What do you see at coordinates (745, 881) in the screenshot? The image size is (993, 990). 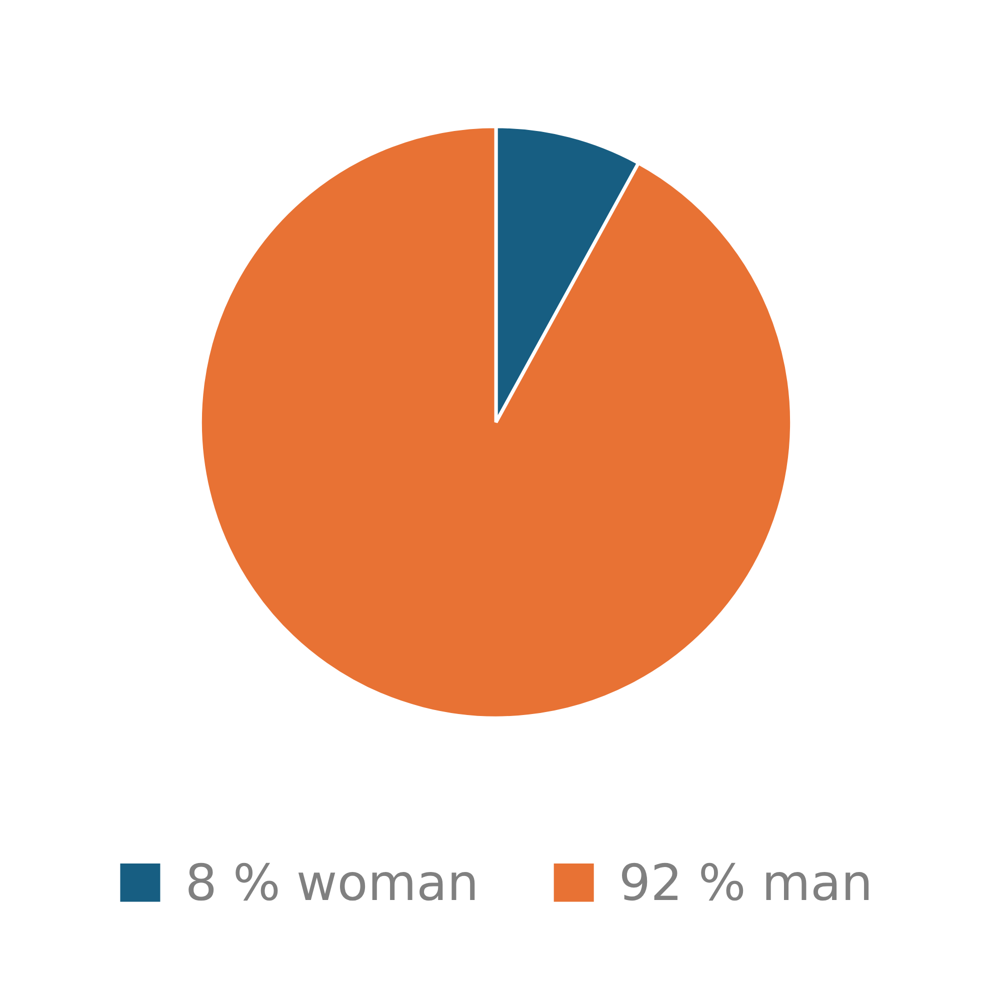 I see `legend-label: 92 % man` at bounding box center [745, 881].